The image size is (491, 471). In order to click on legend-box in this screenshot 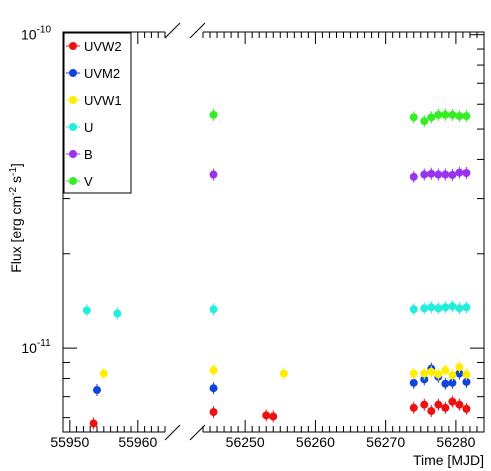, I will do `click(97, 113)`.